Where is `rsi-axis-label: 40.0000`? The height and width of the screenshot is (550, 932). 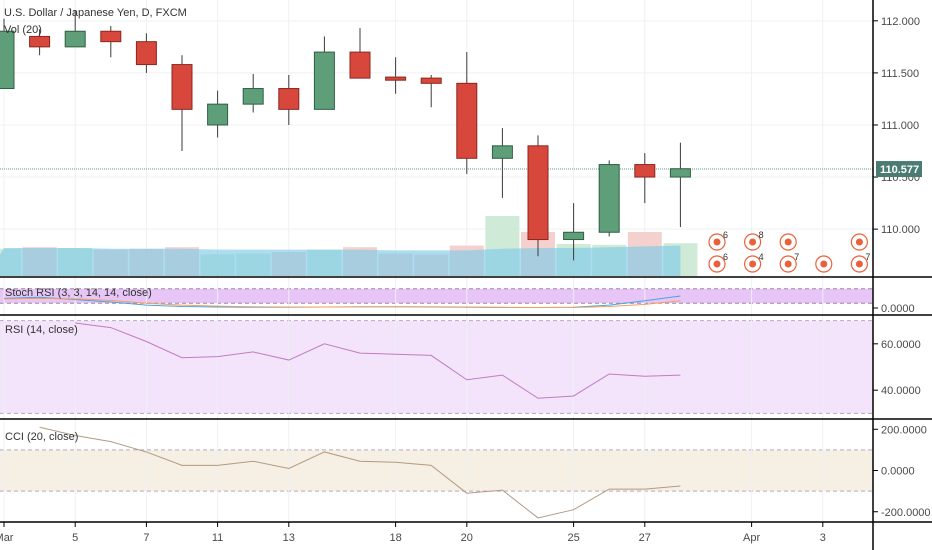
rsi-axis-label: 40.0000 is located at coordinates (901, 391).